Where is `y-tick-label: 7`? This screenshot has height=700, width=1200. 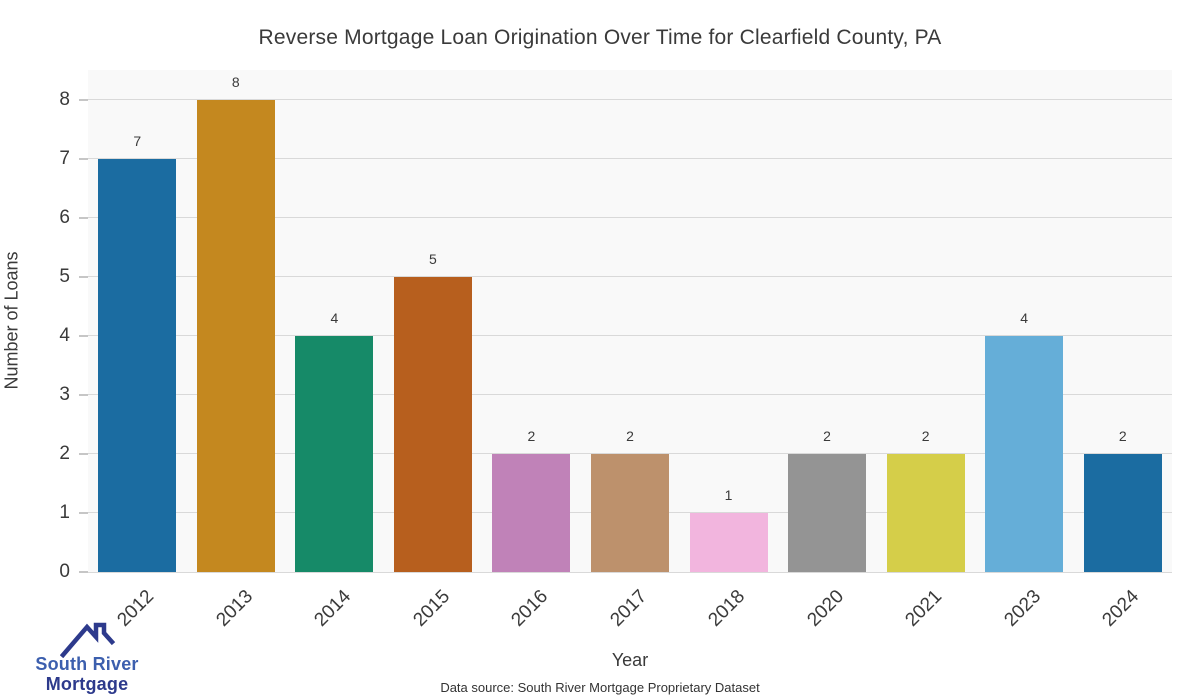 y-tick-label: 7 is located at coordinates (64, 158).